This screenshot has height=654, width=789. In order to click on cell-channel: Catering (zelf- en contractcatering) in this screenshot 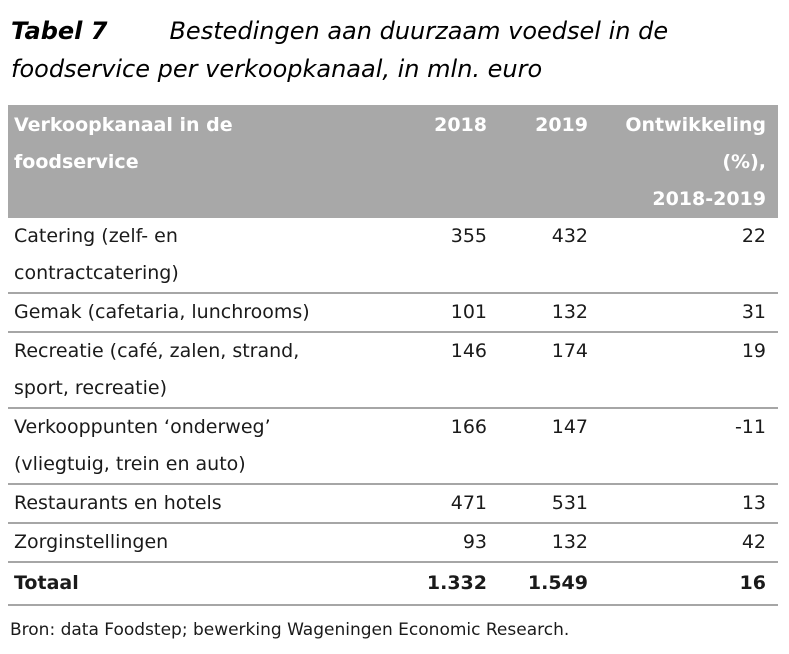, I will do `click(96, 254)`.